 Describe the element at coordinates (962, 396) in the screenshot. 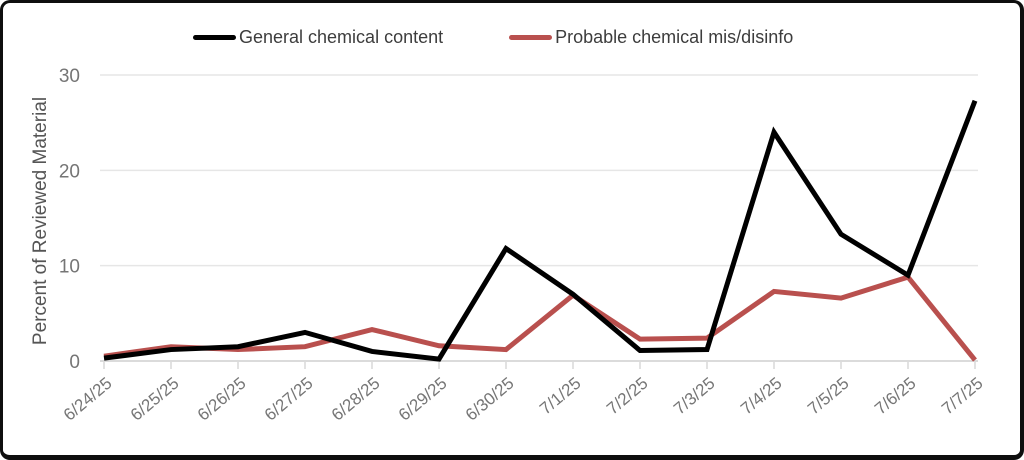

I see `x-tick-label-7/7/25: 7/7/25` at that location.